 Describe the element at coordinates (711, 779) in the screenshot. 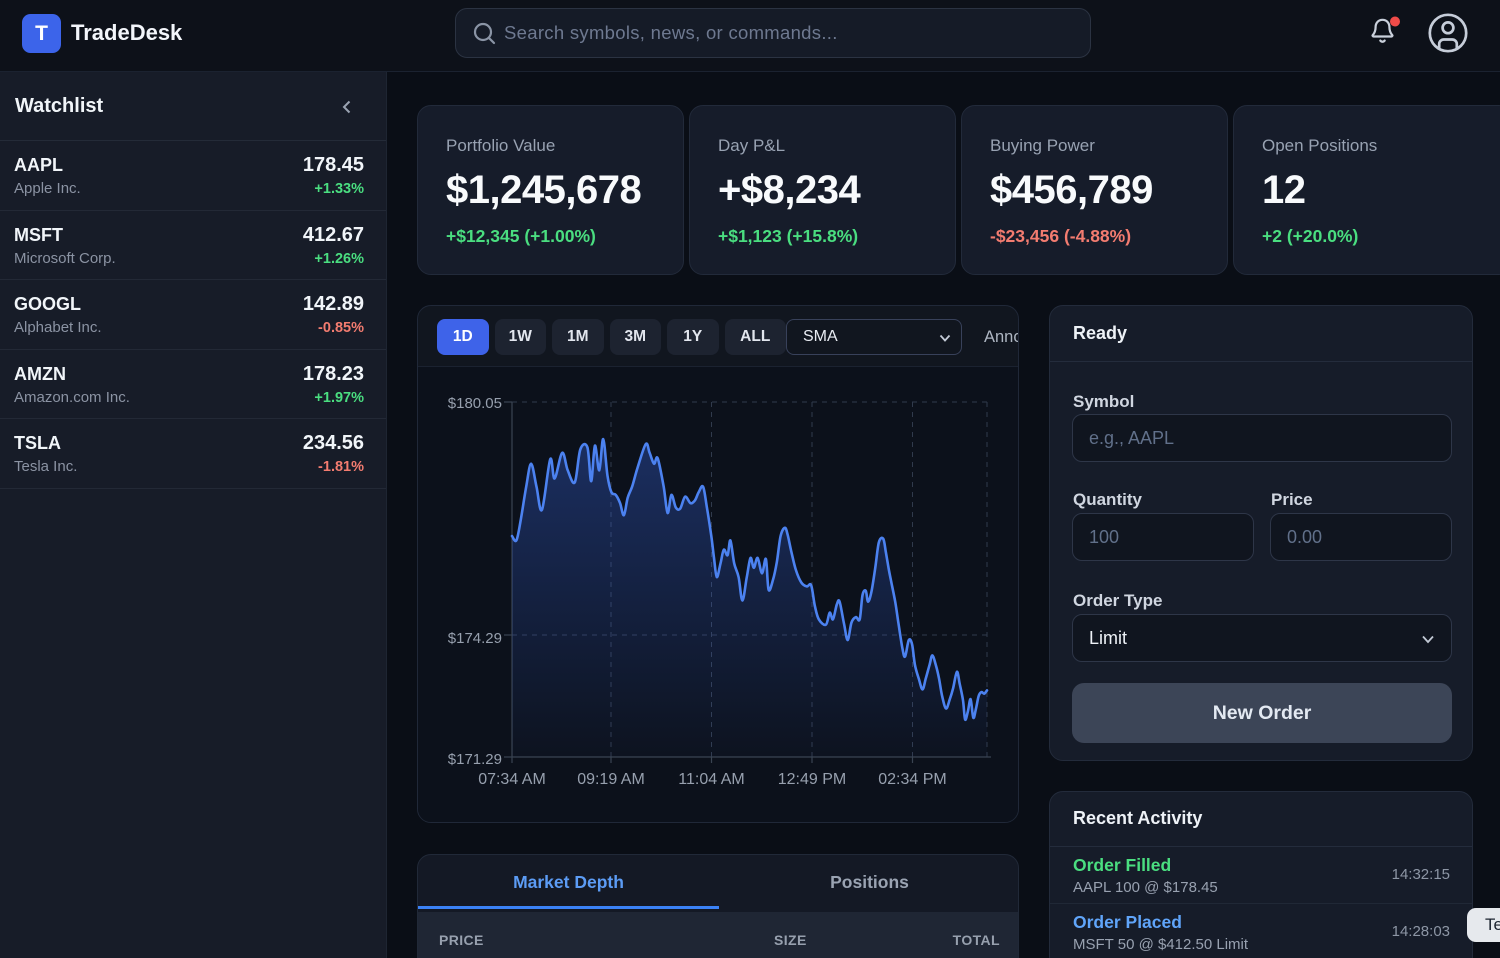

I see `svg-text: 11:04 AM` at that location.